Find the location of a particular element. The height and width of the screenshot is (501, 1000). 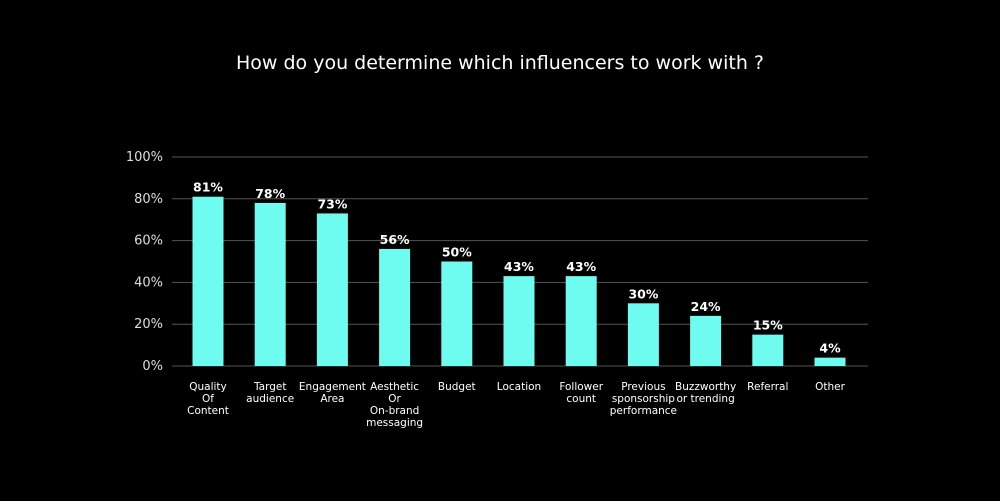

data-label: 81% is located at coordinates (208, 187).